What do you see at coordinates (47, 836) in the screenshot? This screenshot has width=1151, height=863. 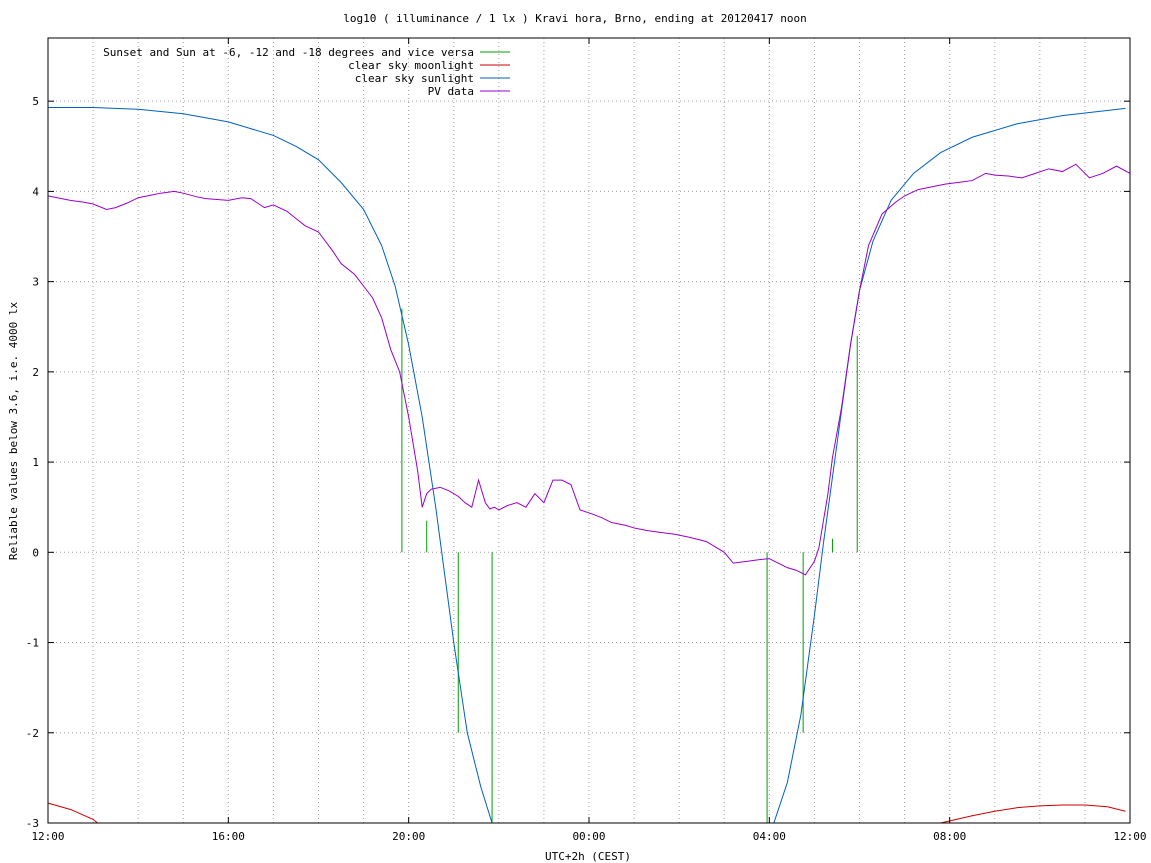 I see `x-tick-label-0: 12:00` at bounding box center [47, 836].